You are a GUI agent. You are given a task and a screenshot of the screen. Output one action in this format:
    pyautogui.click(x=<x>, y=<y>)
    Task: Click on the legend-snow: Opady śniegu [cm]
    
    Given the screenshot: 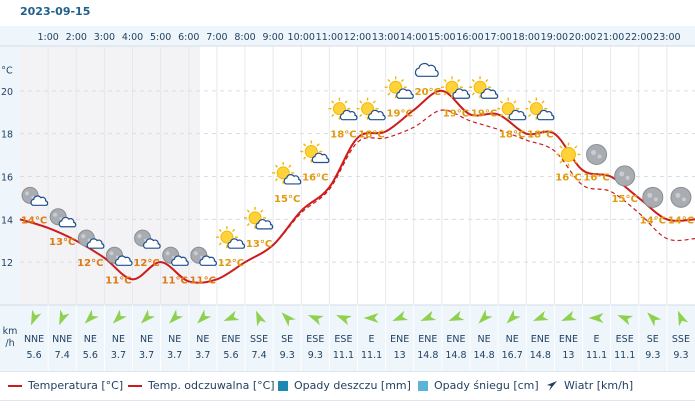 What is the action you would take?
    pyautogui.click(x=478, y=385)
    